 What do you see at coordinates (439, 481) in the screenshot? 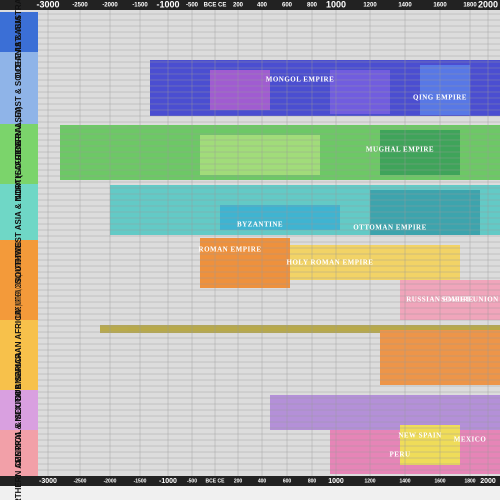
I see `axis-label-bottom: 1600` at bounding box center [439, 481].